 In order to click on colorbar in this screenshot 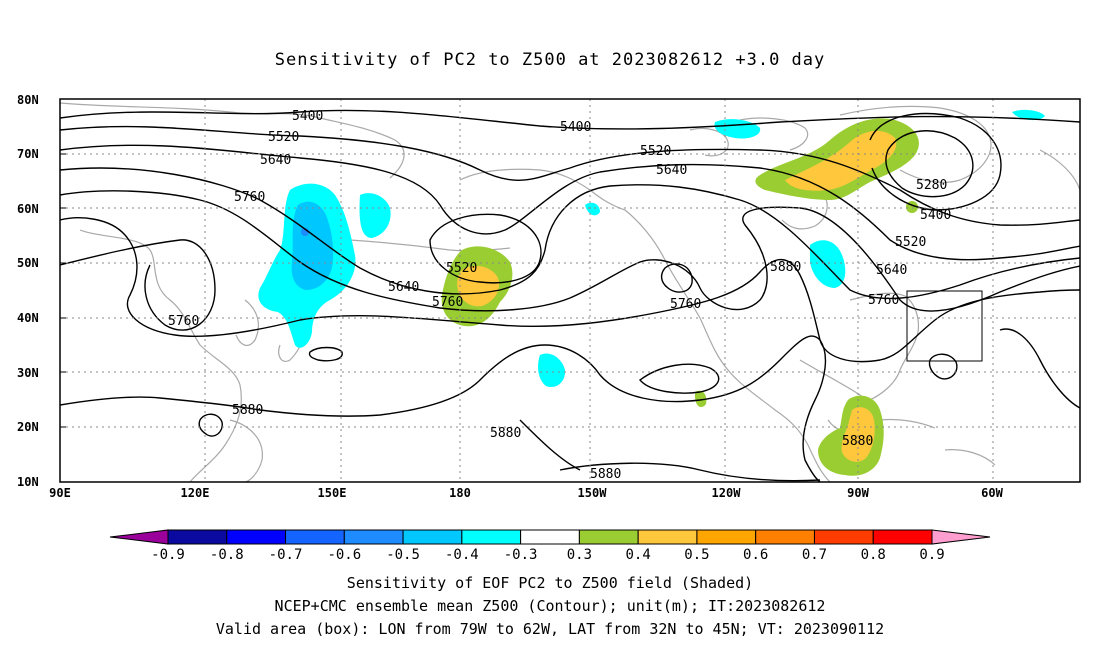, I will do `click(550, 537)`.